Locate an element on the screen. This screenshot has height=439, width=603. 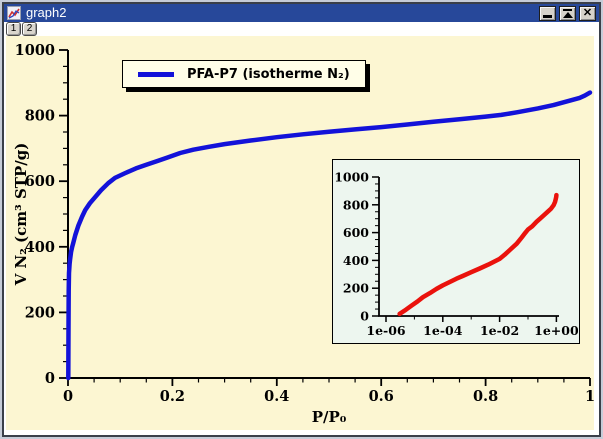
svg-text: 1e-04 is located at coordinates (443, 330).